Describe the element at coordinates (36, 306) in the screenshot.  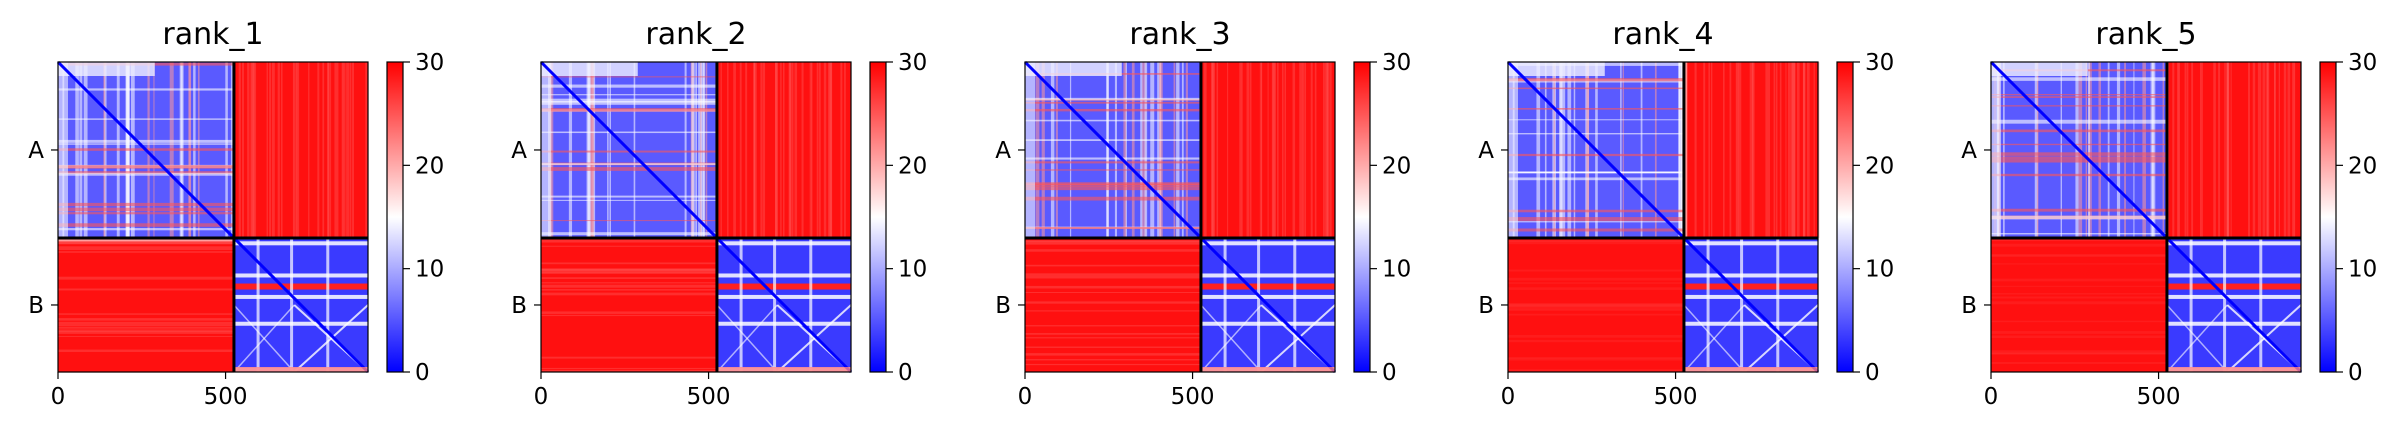
I see `y-tick-label: B` at that location.